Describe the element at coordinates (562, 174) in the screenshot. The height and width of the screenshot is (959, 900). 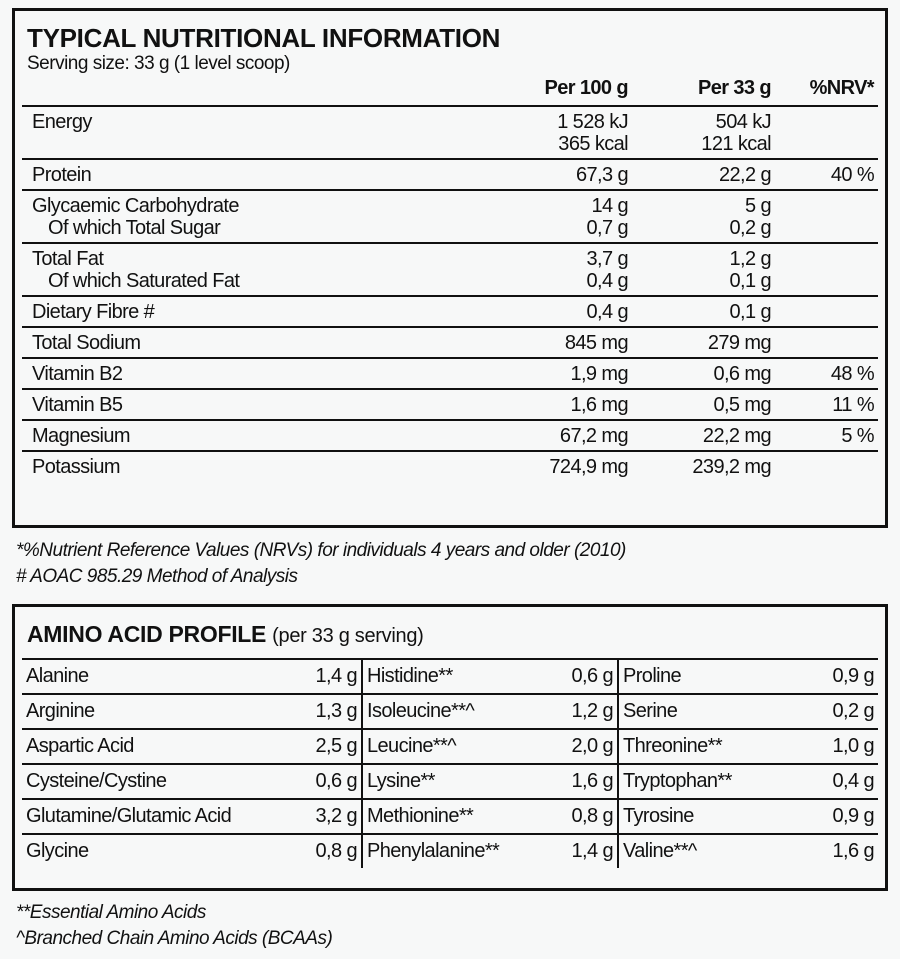
I see `value-per-100g: 67,3 g` at that location.